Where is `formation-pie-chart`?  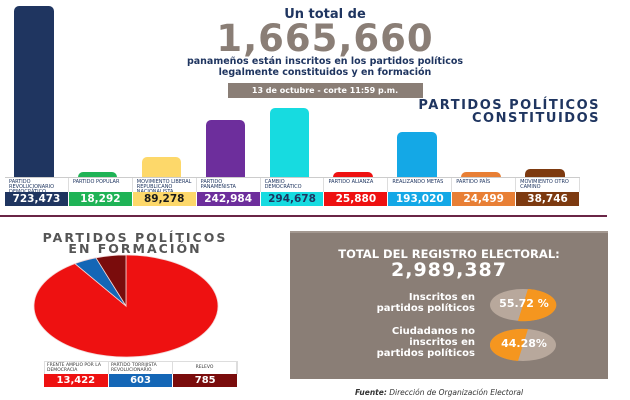
formation-pie-chart is located at coordinates (126, 306).